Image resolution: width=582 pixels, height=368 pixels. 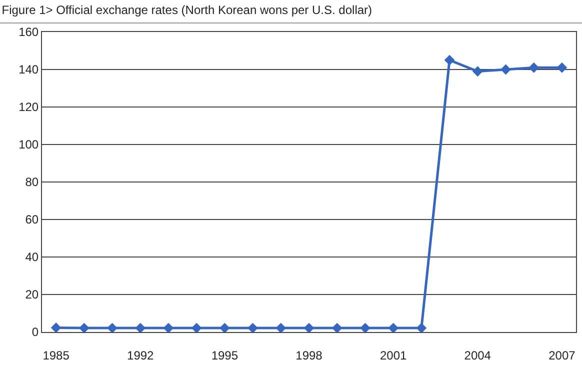 What do you see at coordinates (28, 107) in the screenshot?
I see `y-tick-label: 120` at bounding box center [28, 107].